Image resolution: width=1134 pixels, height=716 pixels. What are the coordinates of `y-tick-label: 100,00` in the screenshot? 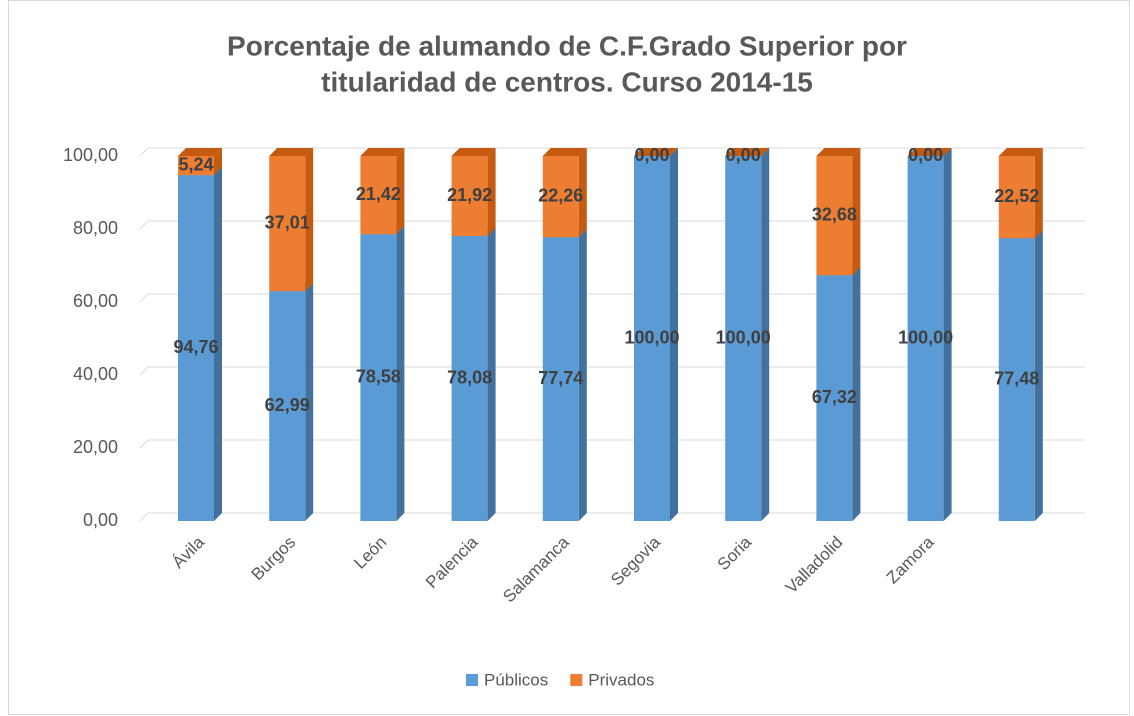 It's located at (90, 155).